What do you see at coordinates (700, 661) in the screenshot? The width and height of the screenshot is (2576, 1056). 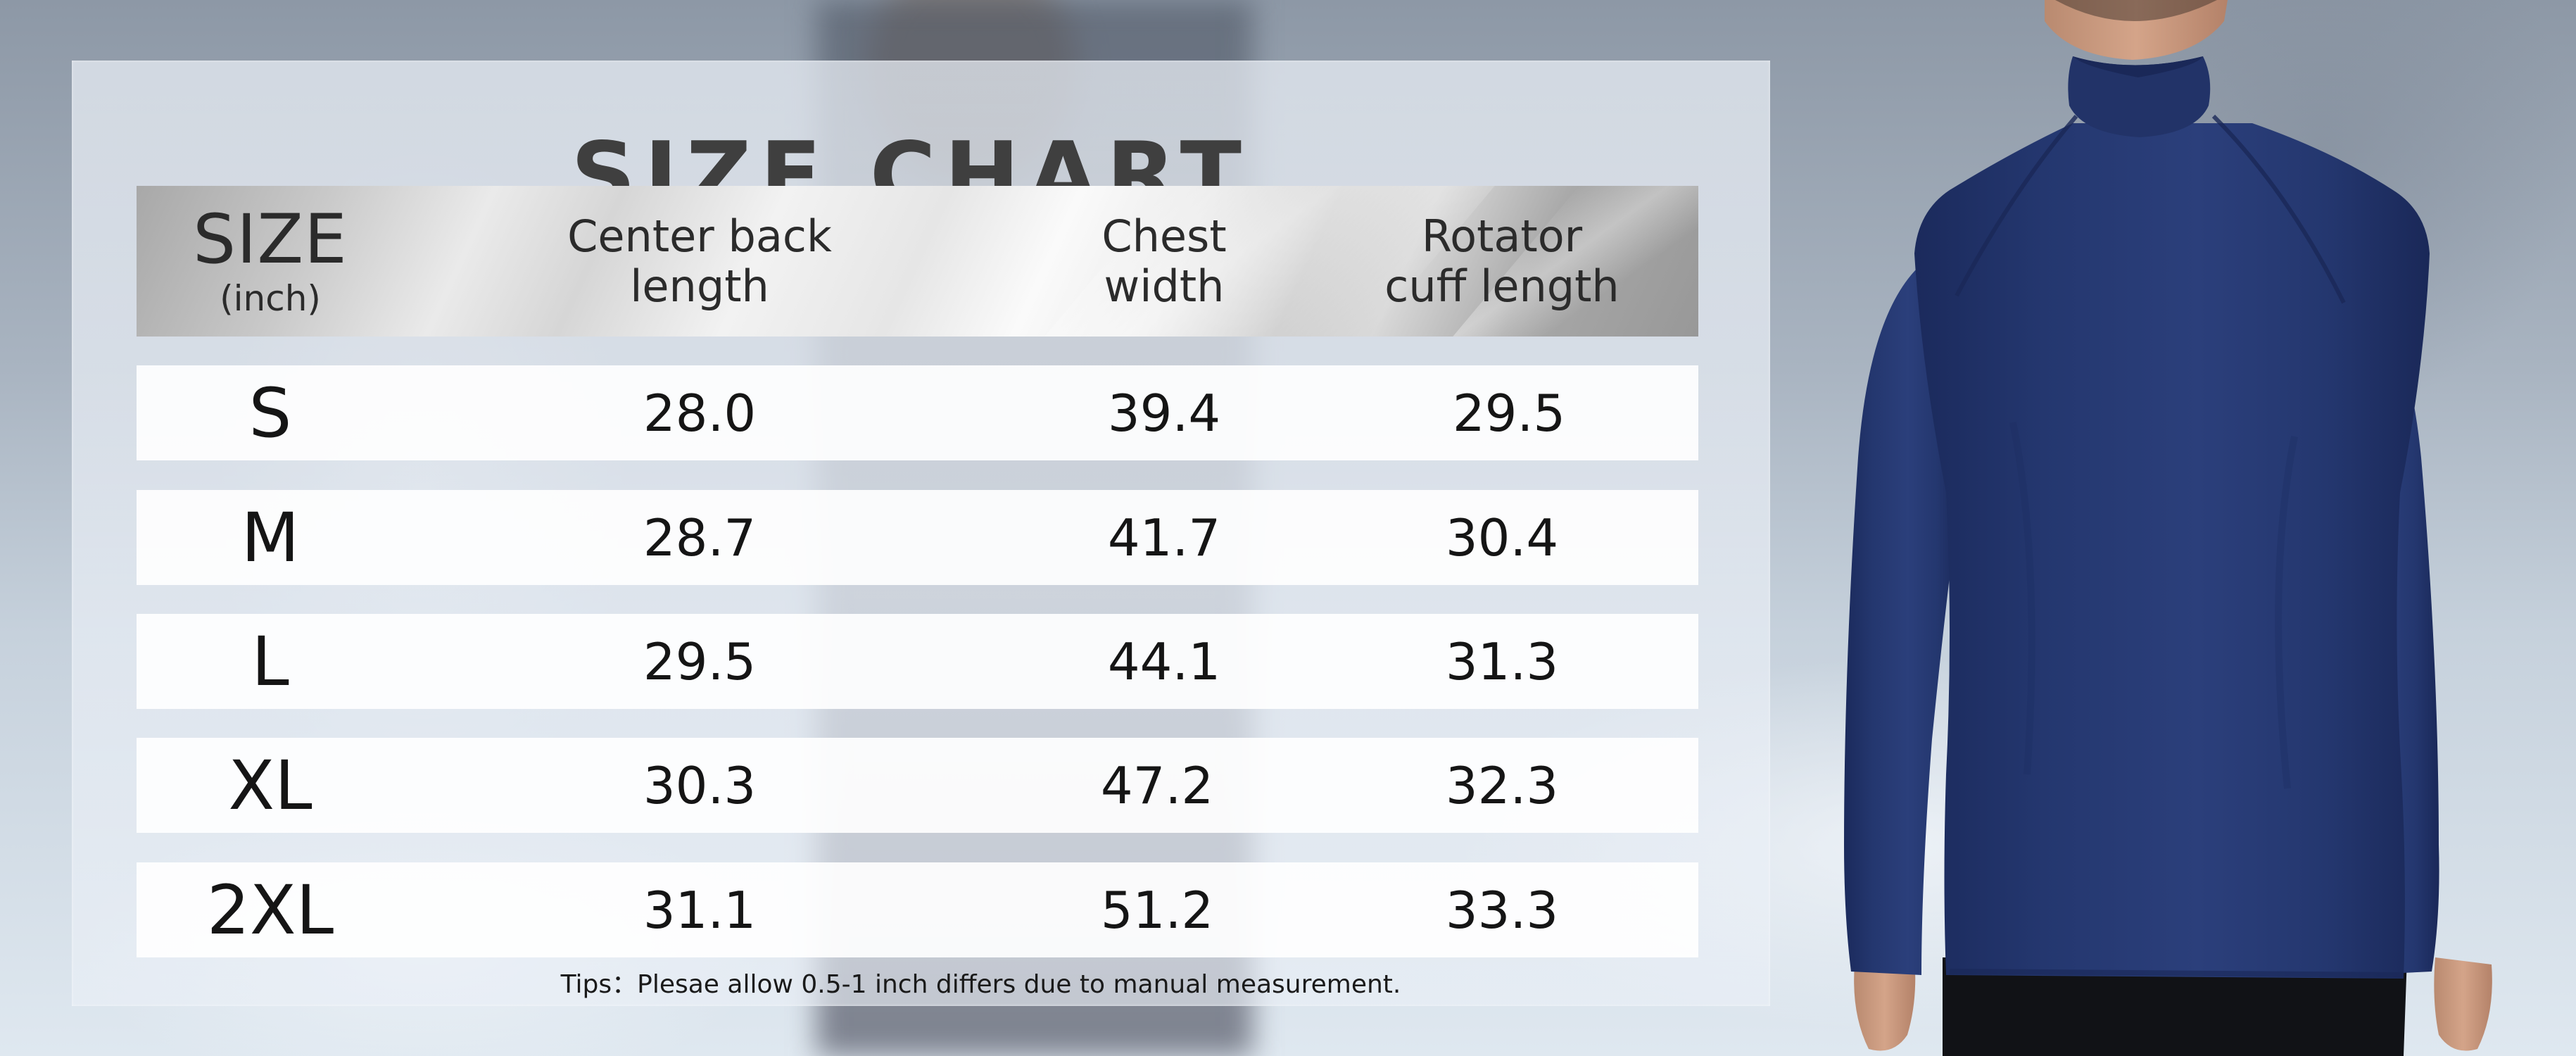 I see `center-back-cell: 29.5` at bounding box center [700, 661].